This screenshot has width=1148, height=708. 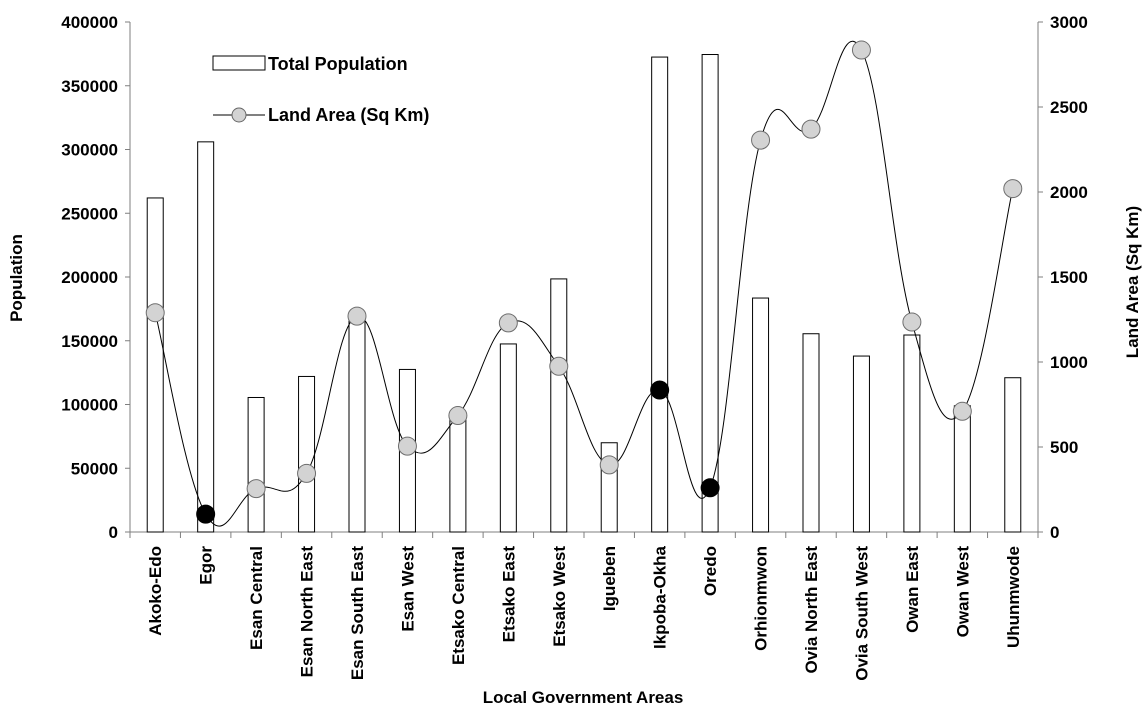 What do you see at coordinates (89, 405) in the screenshot?
I see `y-tick-label: 100000` at bounding box center [89, 405].